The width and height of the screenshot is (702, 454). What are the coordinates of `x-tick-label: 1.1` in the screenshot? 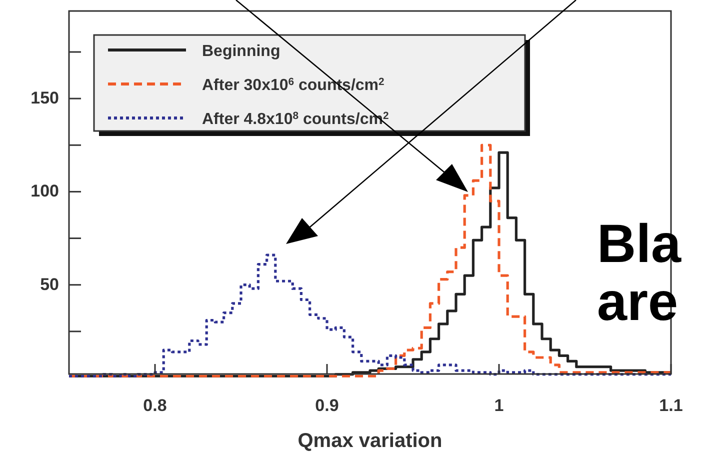 It's located at (671, 405).